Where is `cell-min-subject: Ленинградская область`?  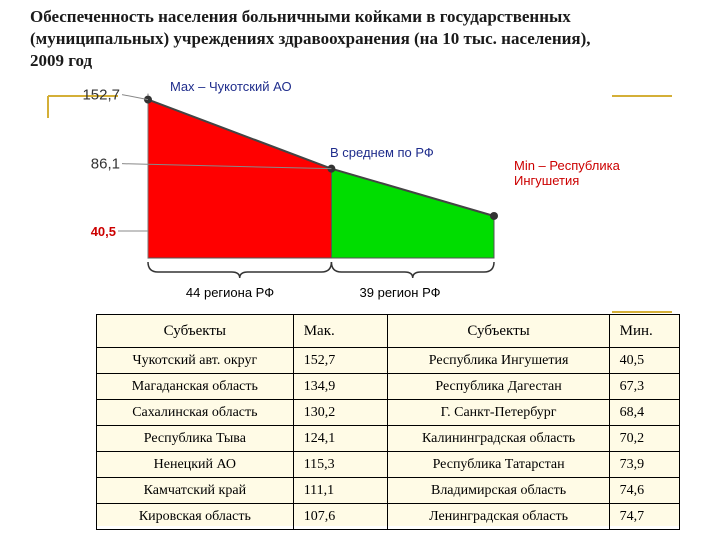 cell-min-subject: Ленинградская область is located at coordinates (498, 516).